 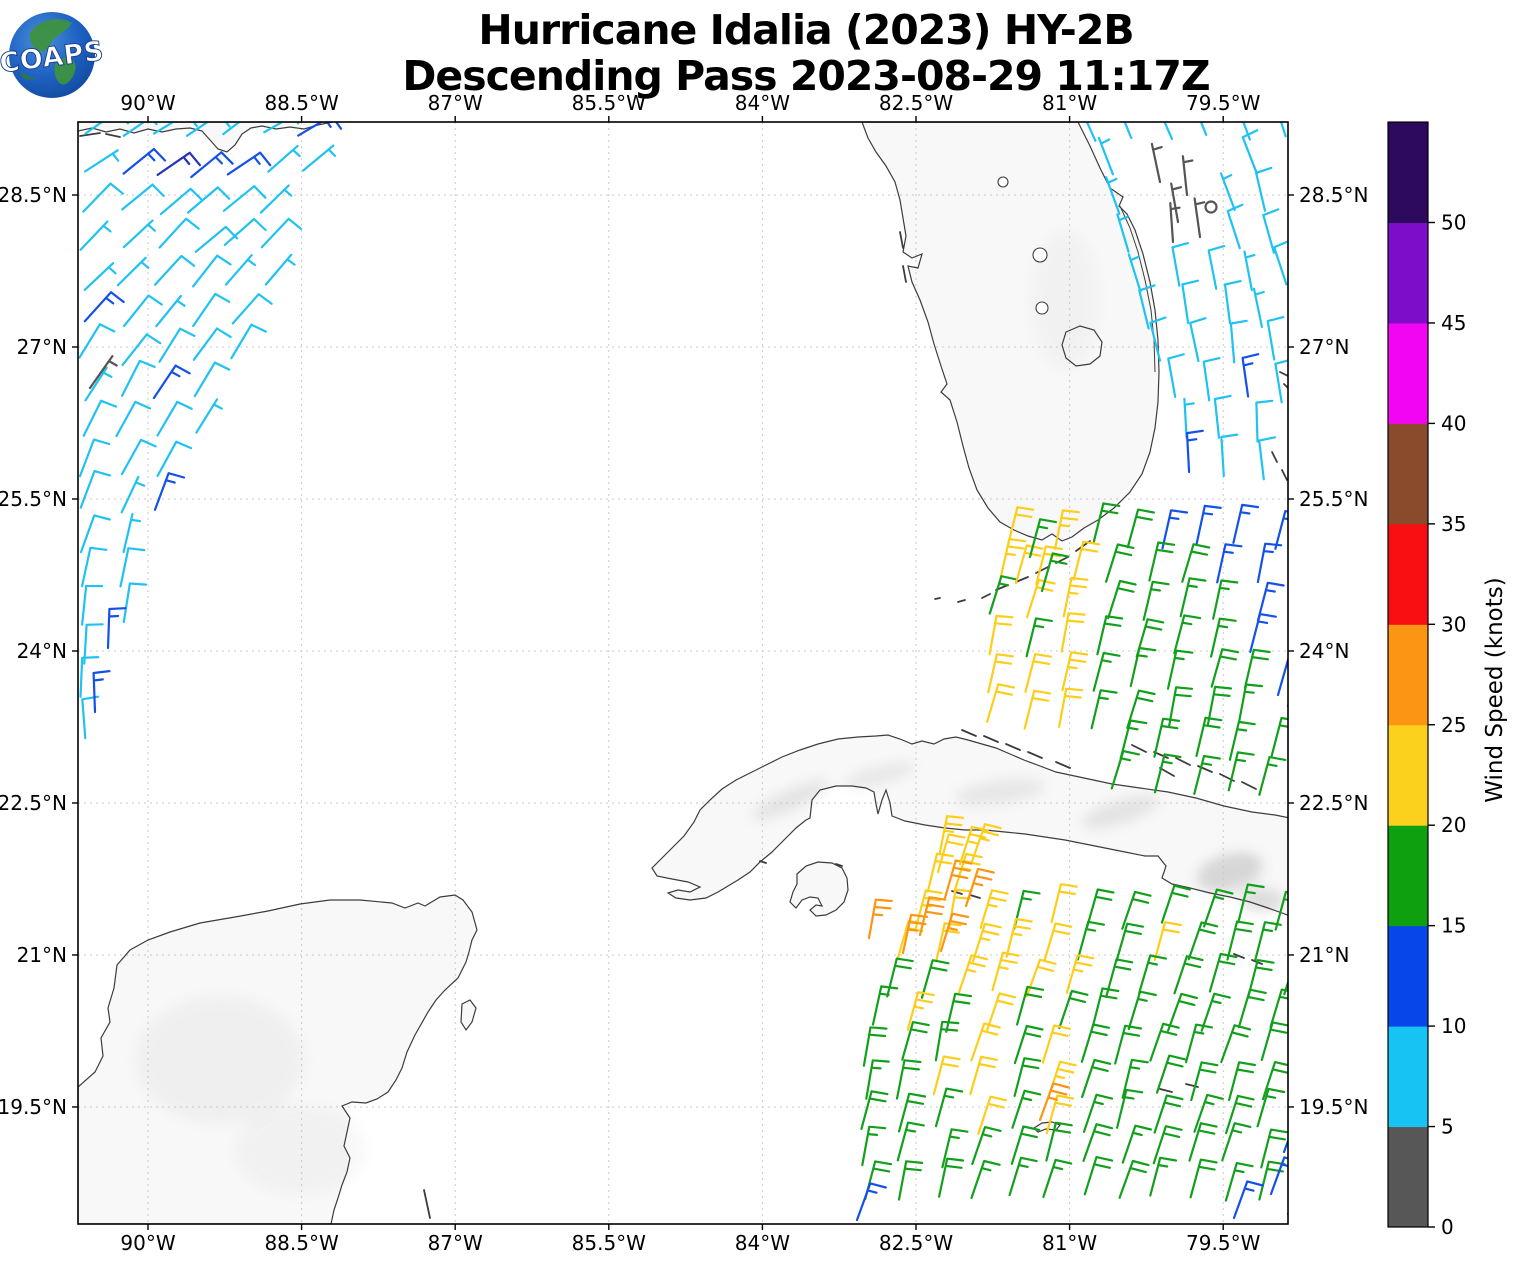 What do you see at coordinates (42, 955) in the screenshot?
I see `axis-tick-label-left: 21°N` at bounding box center [42, 955].